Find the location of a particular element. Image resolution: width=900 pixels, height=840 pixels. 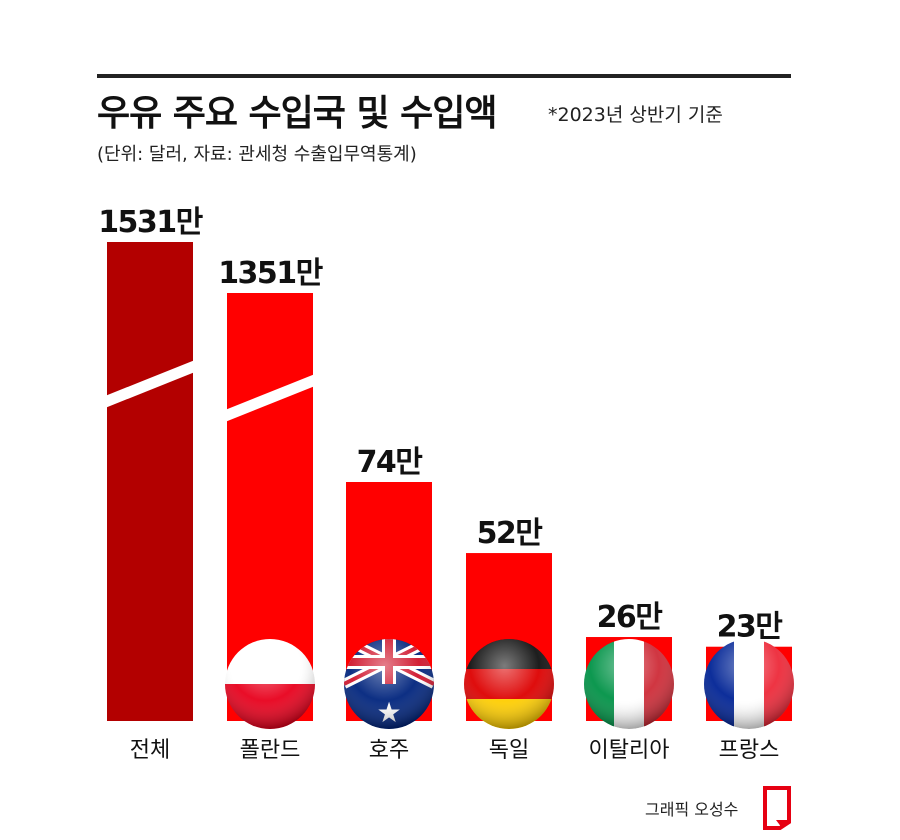

poland-flag-icon is located at coordinates (270, 684).